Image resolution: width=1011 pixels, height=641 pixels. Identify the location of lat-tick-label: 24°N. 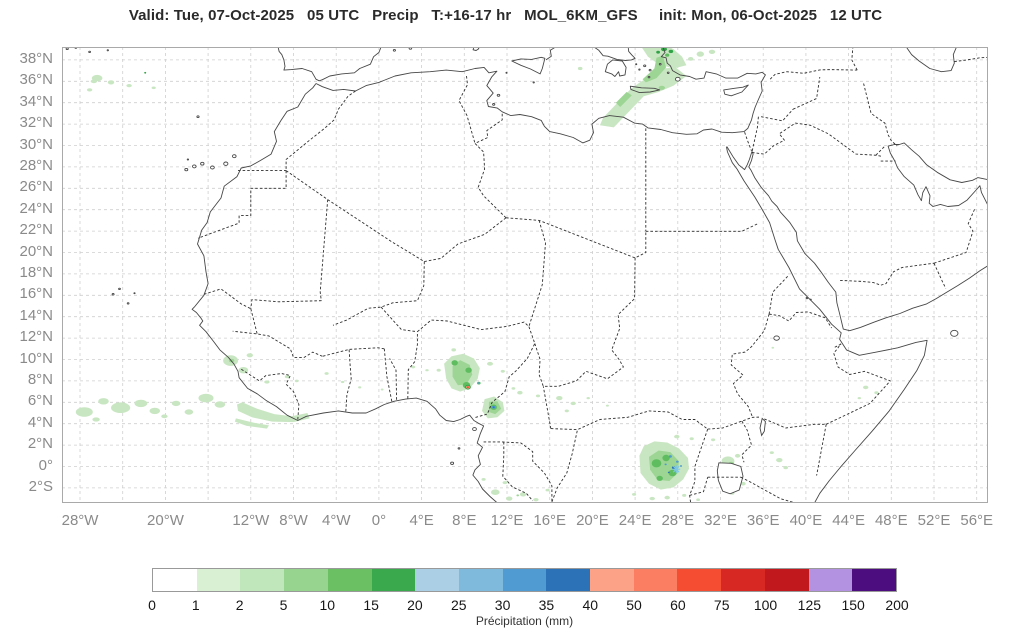
(36, 208).